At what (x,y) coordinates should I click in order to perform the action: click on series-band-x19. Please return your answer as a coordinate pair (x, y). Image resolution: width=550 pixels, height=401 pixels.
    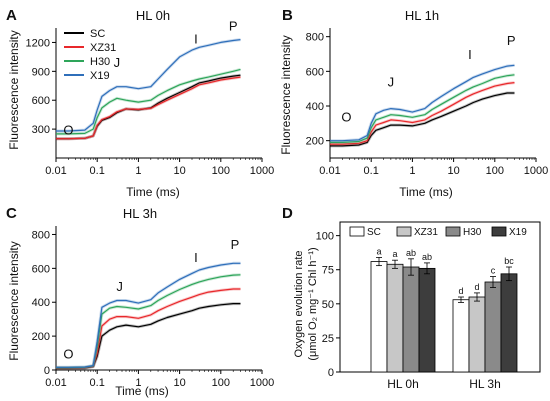
    Looking at the image, I should click on (148, 85).